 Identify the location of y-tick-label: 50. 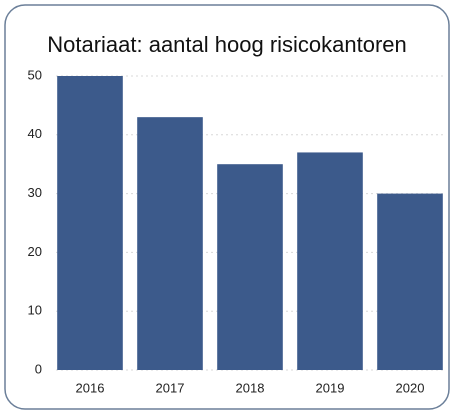
(35, 74).